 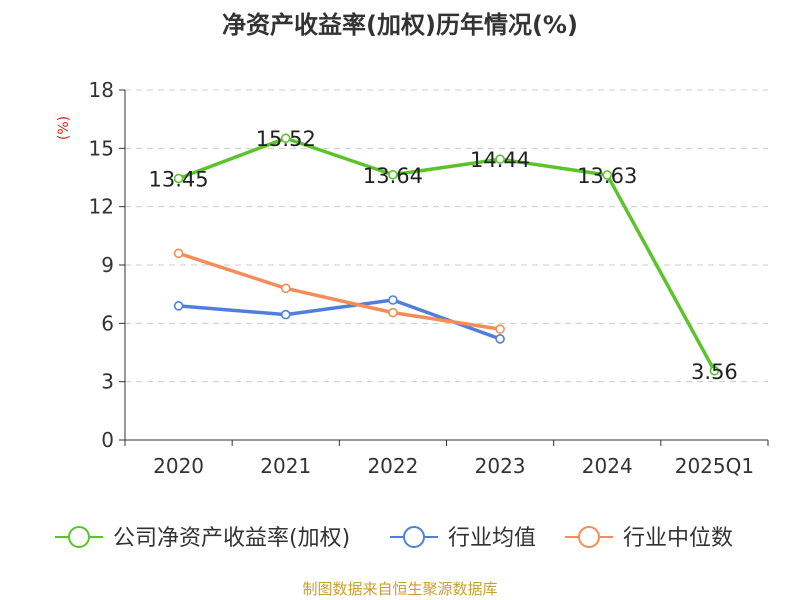 What do you see at coordinates (107, 265) in the screenshot?
I see `y-tick-label: 9` at bounding box center [107, 265].